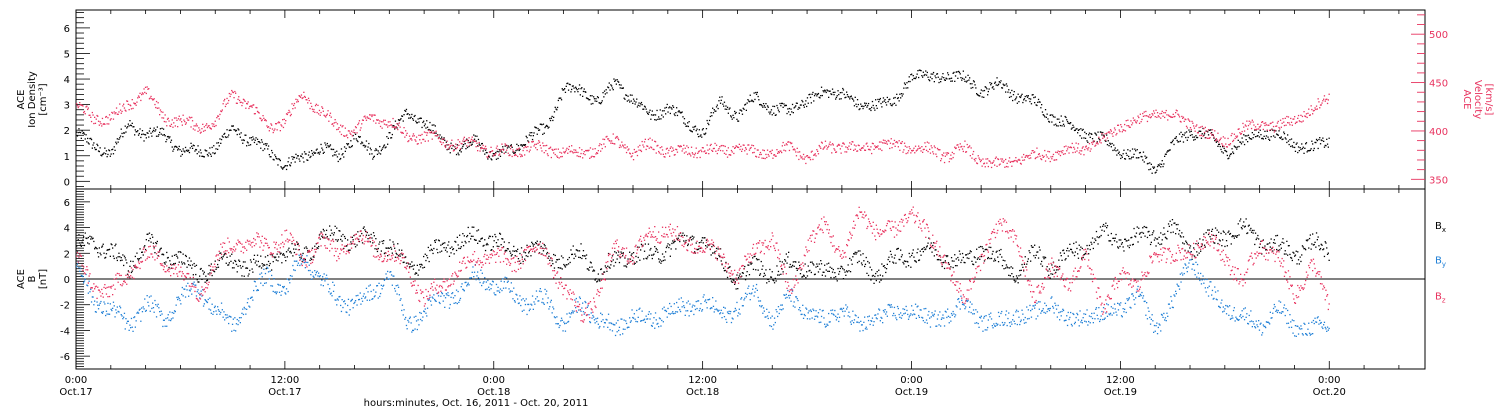  Describe the element at coordinates (67, 157) in the screenshot. I see `left-tick-label: 1` at that location.